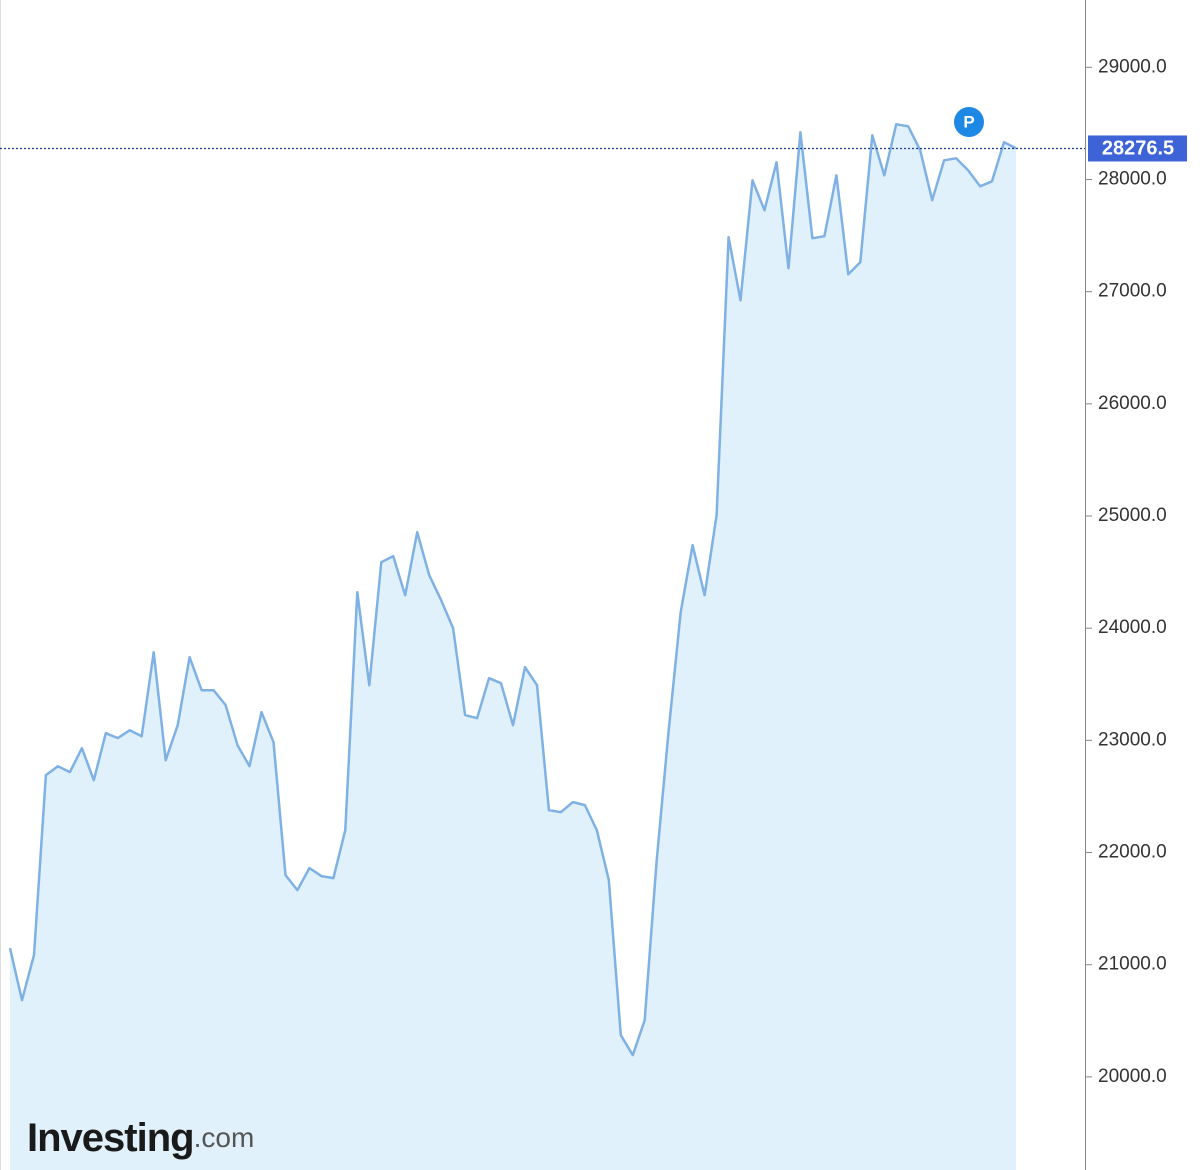 The width and height of the screenshot is (1200, 1170). I want to click on marker-label: P, so click(968, 121).